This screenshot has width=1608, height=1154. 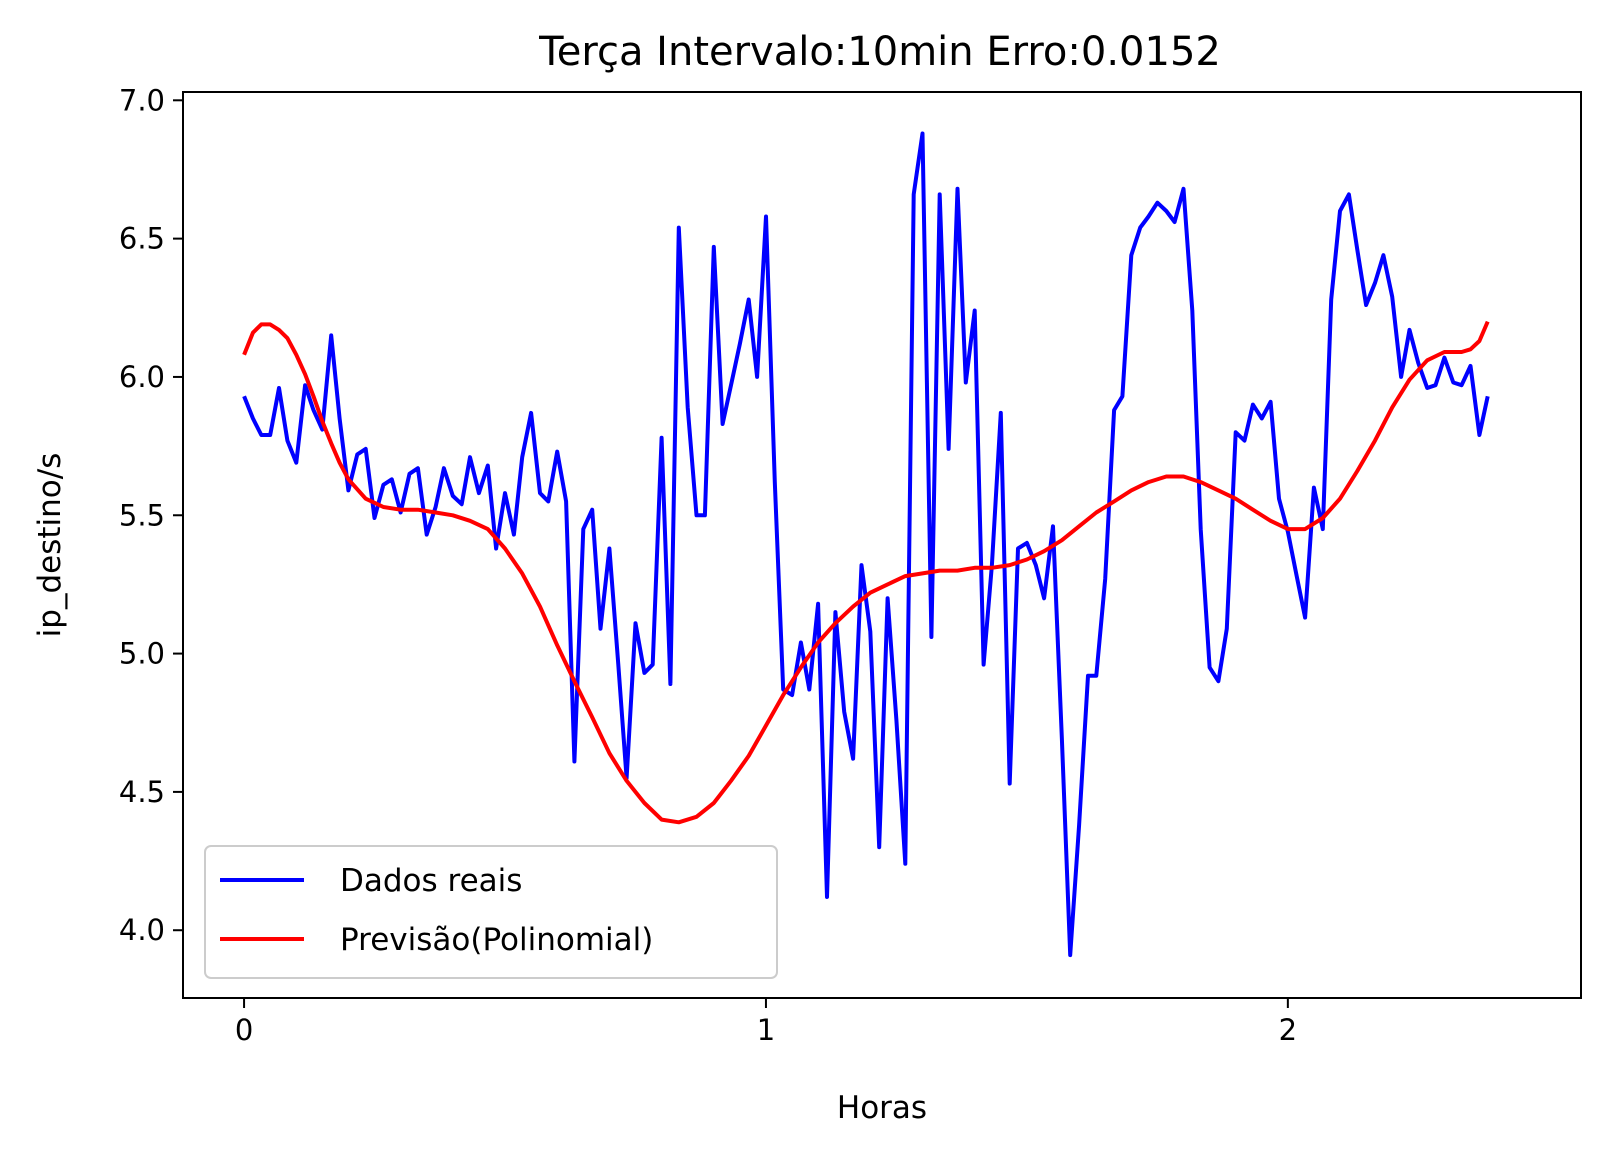 What do you see at coordinates (766, 1030) in the screenshot?
I see `x-tick-label: 1` at bounding box center [766, 1030].